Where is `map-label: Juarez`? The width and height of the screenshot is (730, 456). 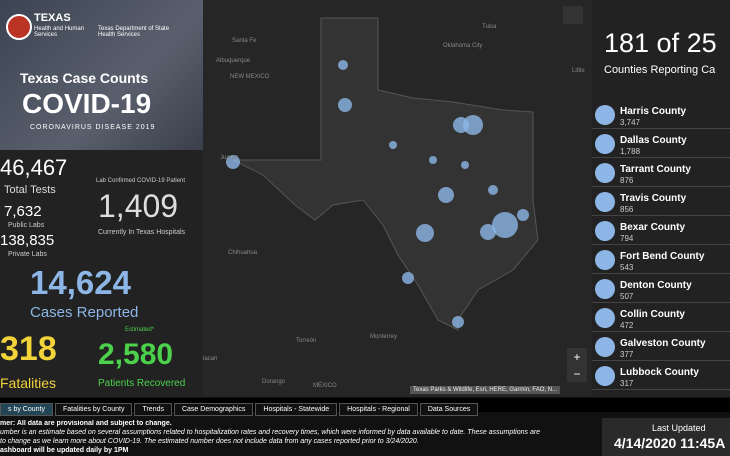 map-label: Juarez is located at coordinates (229, 158).